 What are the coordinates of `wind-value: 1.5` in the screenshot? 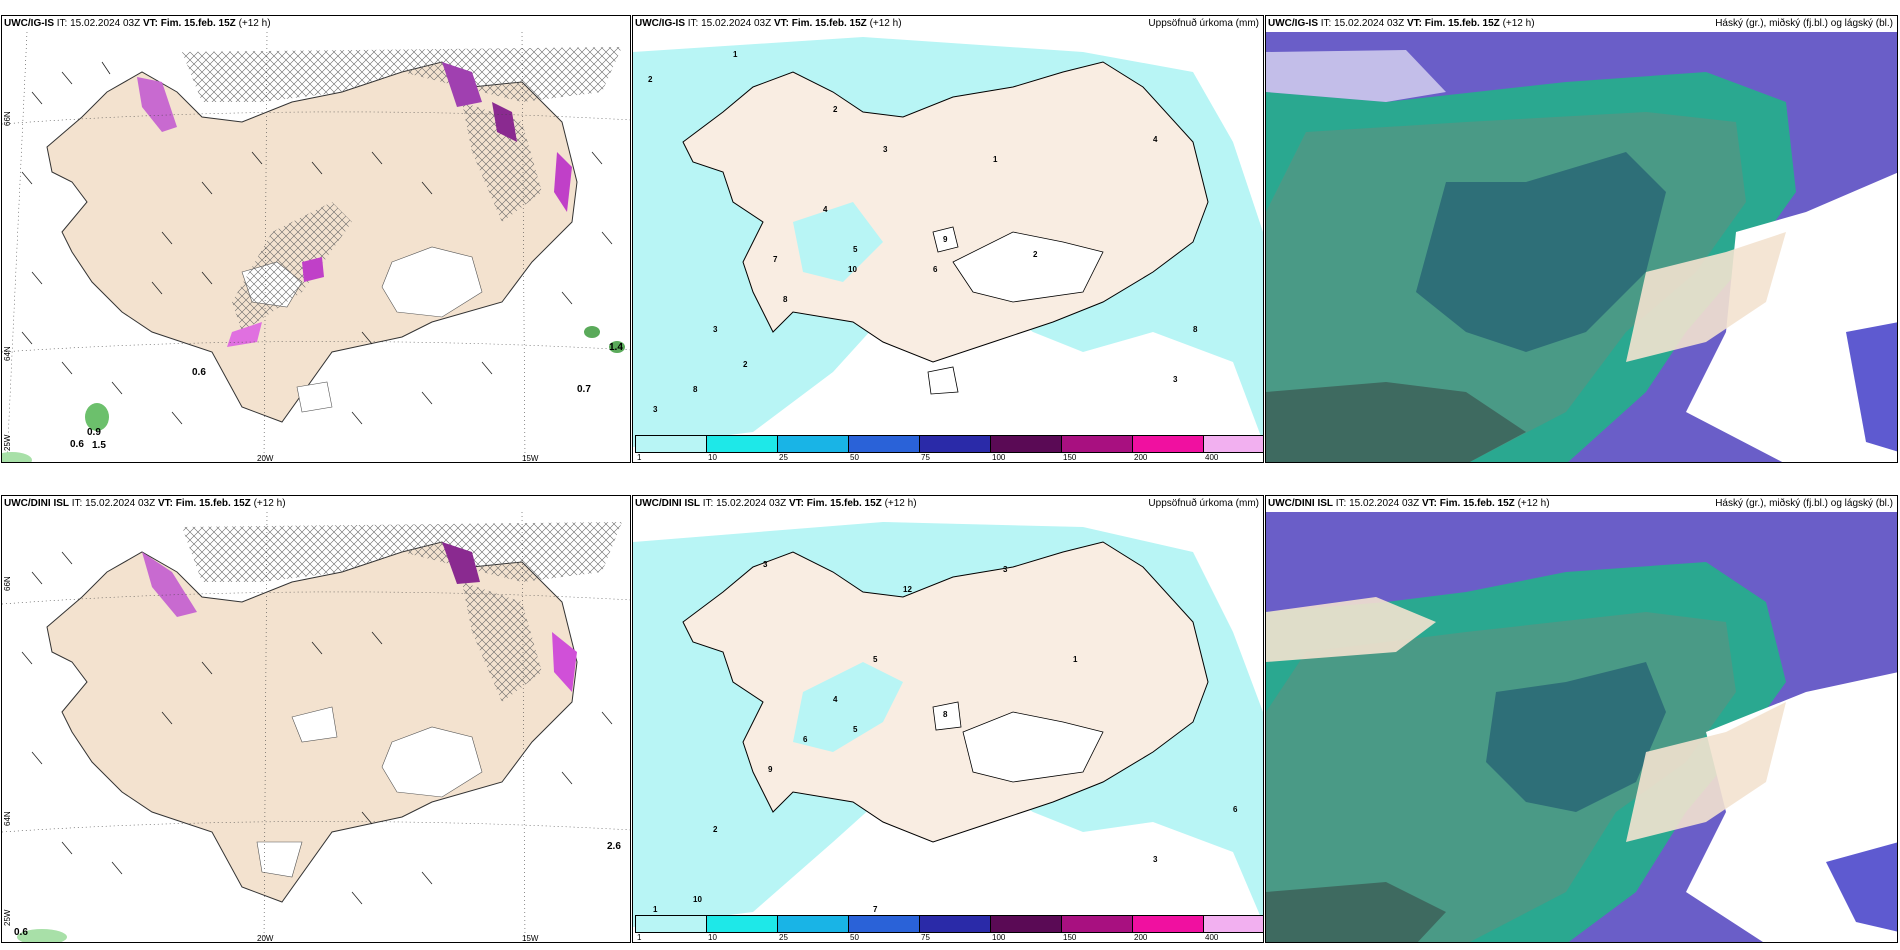 It's located at (99, 445).